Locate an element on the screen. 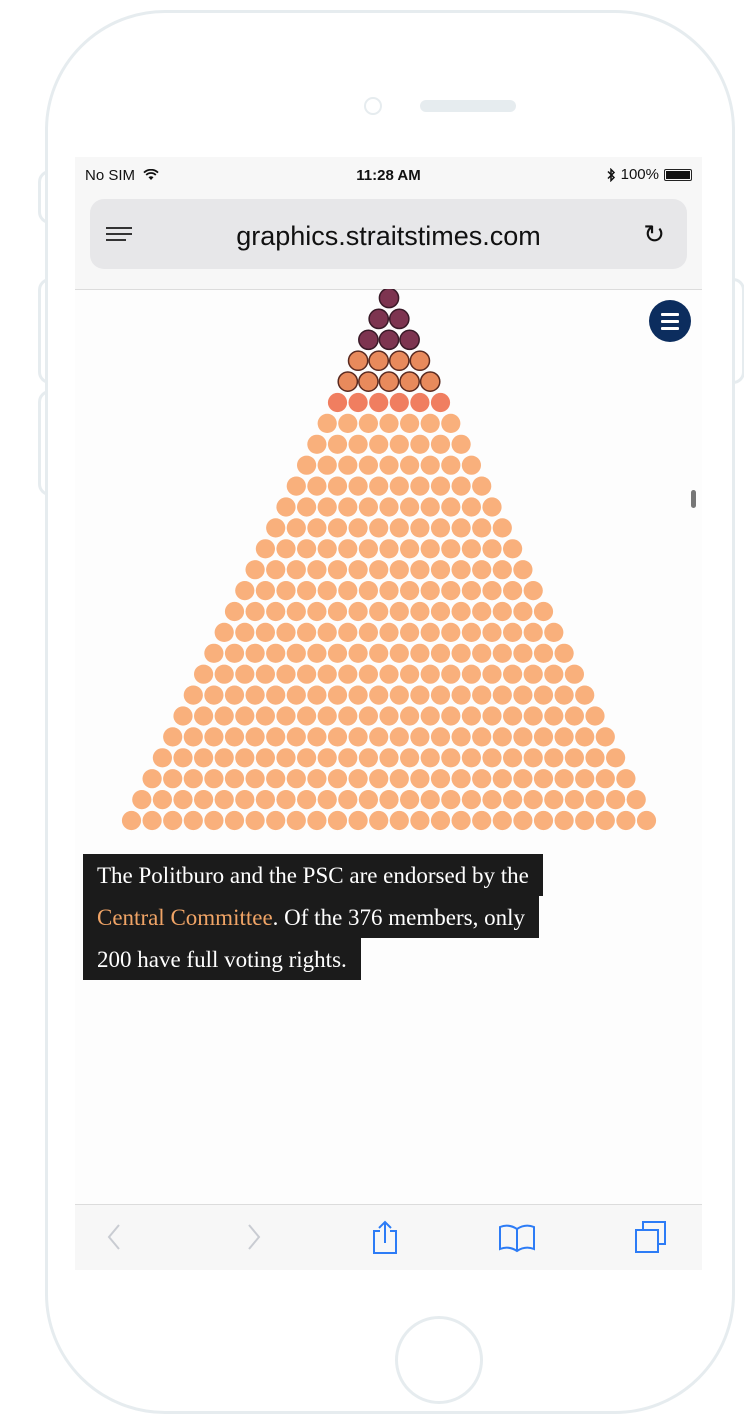 This screenshot has height=1422, width=744. back-arrow-icon is located at coordinates (115, 1237).